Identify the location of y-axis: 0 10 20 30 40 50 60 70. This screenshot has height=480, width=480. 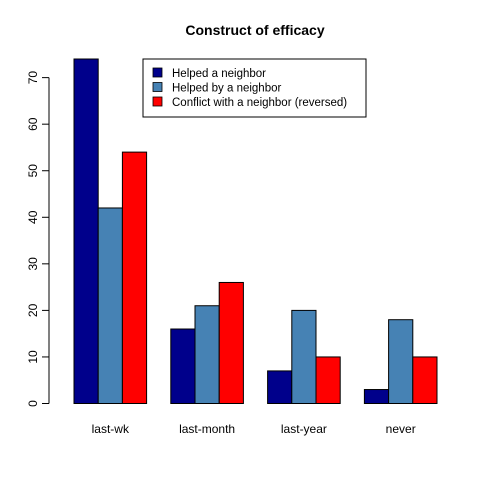
(38, 239).